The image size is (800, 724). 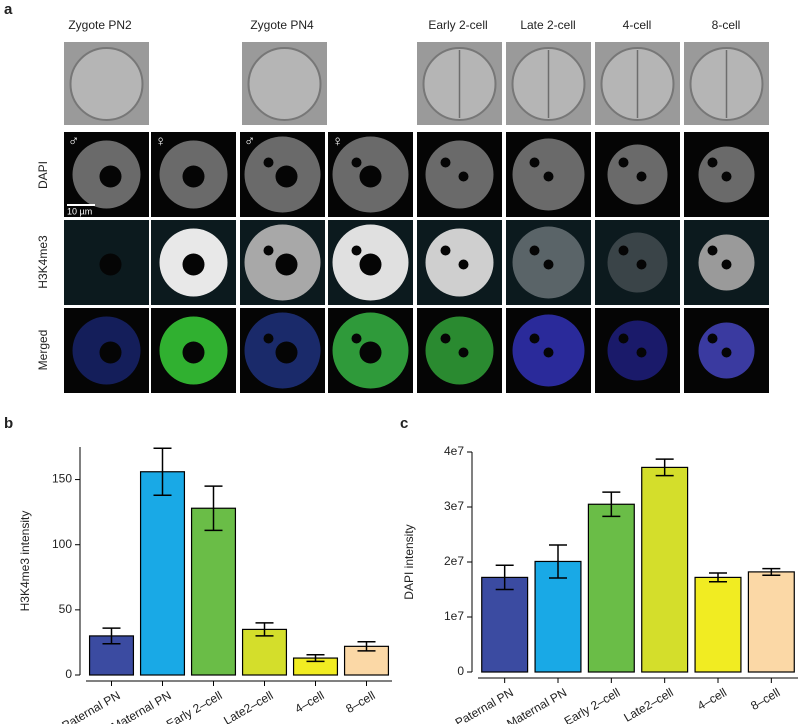 I want to click on x-tick-label: Maternal PN, so click(x=536, y=704).